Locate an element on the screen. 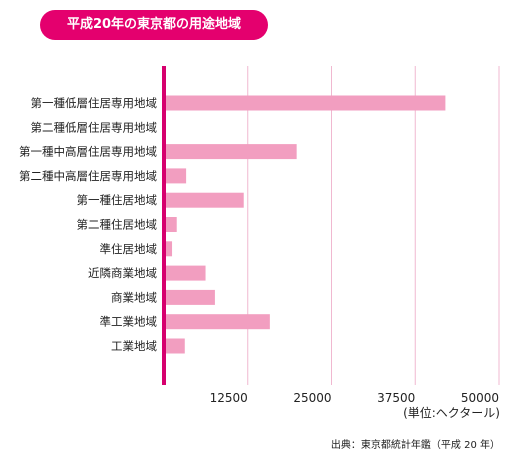 The width and height of the screenshot is (508, 457). x-tick-label: 50000 is located at coordinates (480, 398).